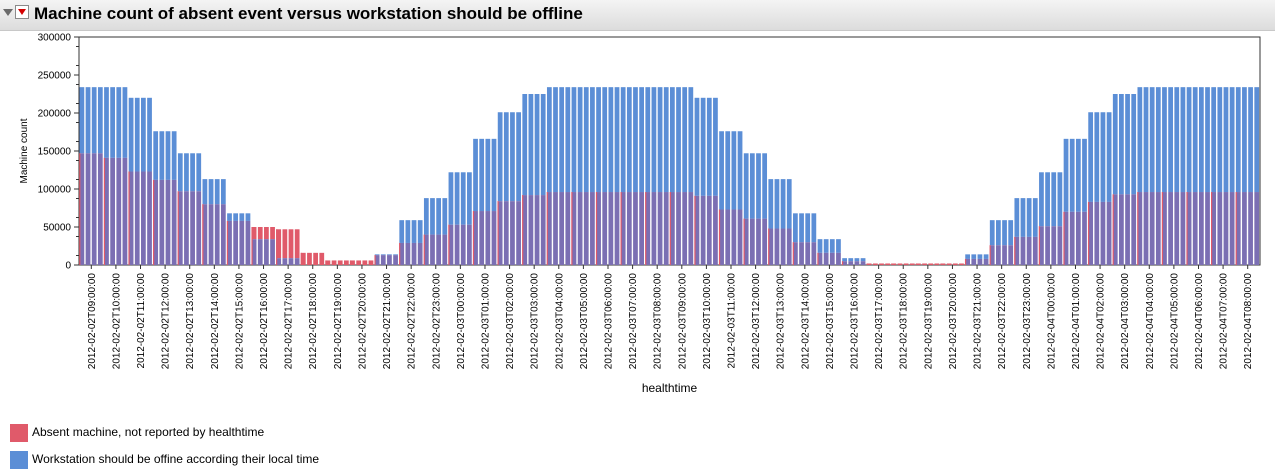  What do you see at coordinates (1002, 321) in the screenshot?
I see `x-tick-label: 2012-02-03T22:00:00` at bounding box center [1002, 321].